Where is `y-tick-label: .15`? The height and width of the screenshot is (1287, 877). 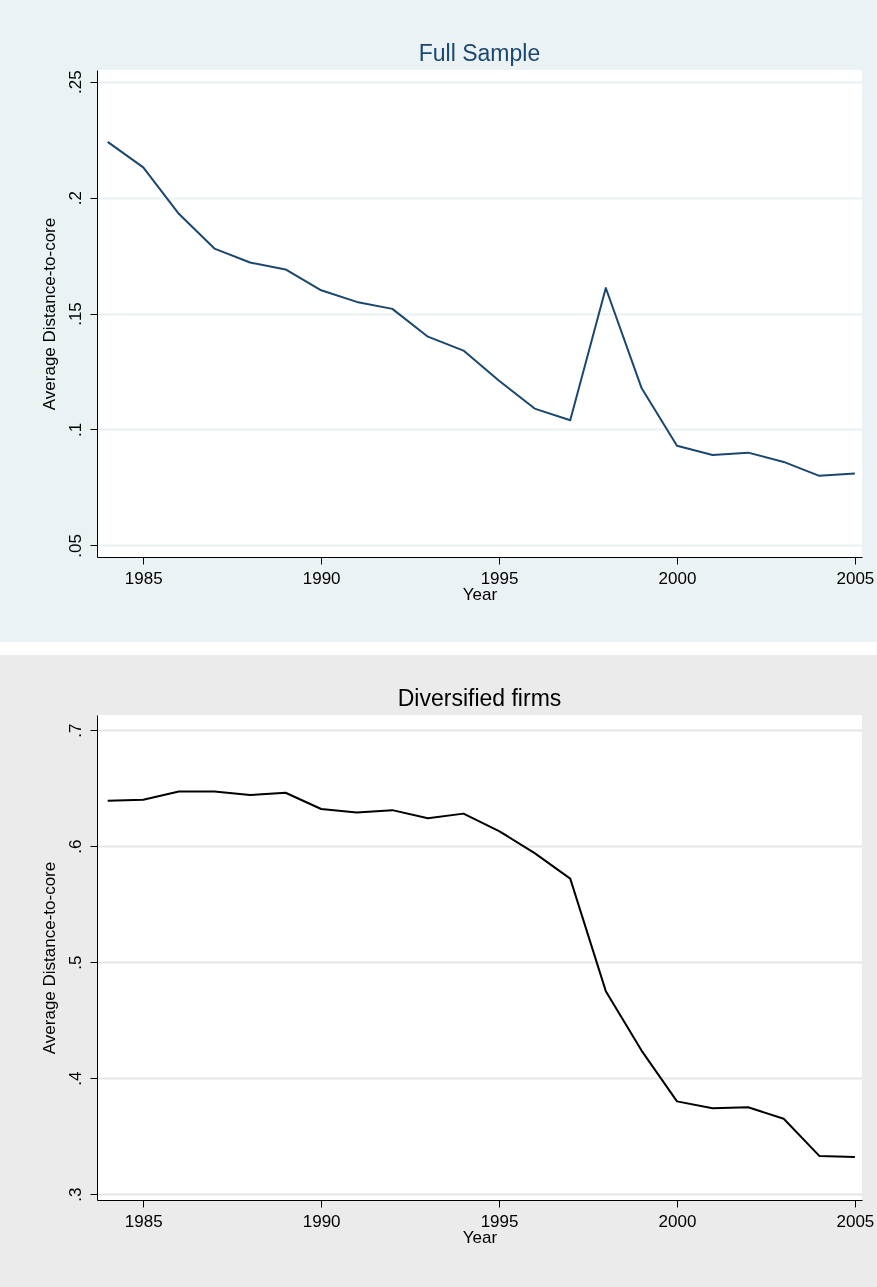
y-tick-label: .15 is located at coordinates (75, 314).